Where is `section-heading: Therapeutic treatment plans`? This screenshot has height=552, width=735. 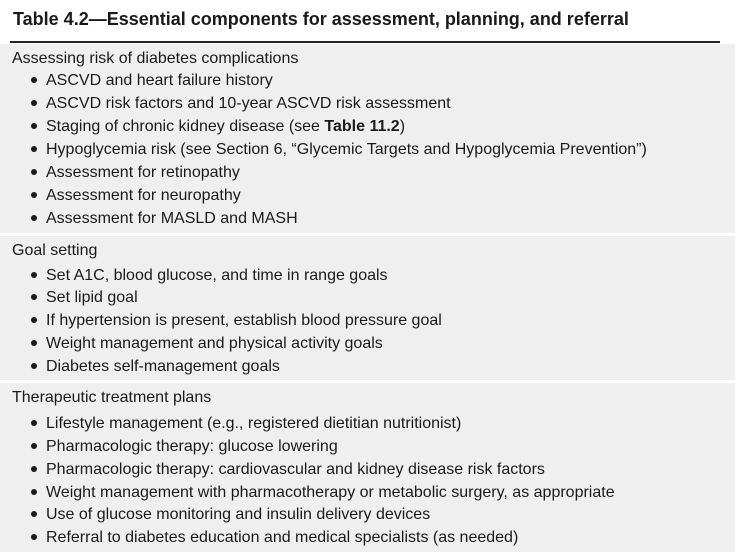 section-heading: Therapeutic treatment plans is located at coordinates (112, 397).